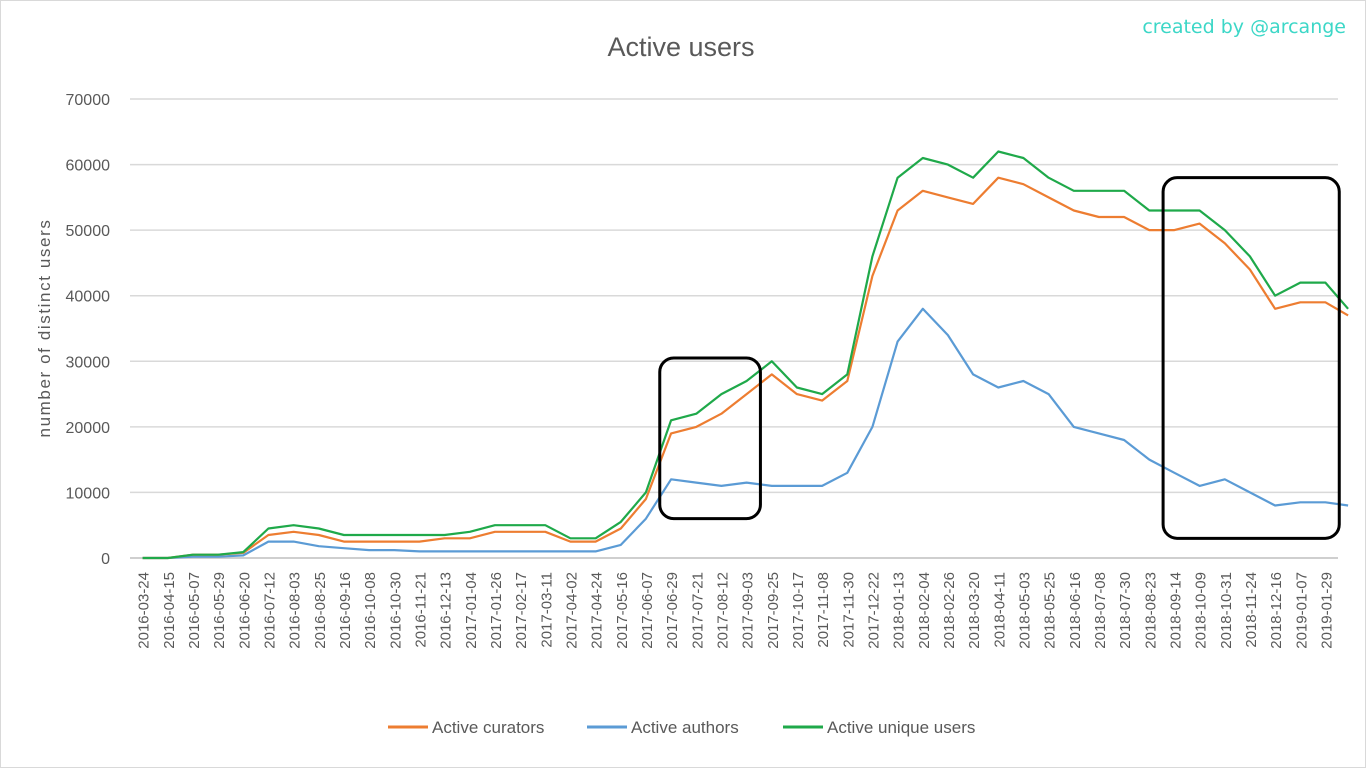 This screenshot has height=768, width=1366. What do you see at coordinates (88, 231) in the screenshot?
I see `y-tick-label: 50000` at bounding box center [88, 231].